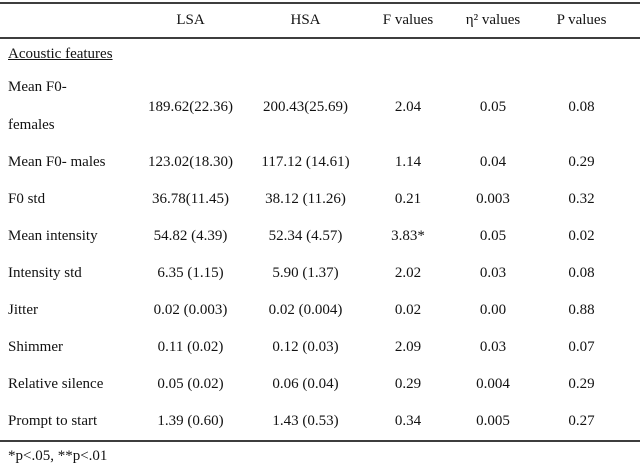 The image size is (640, 468). What do you see at coordinates (31, 125) in the screenshot?
I see `feature-label-line2: females` at bounding box center [31, 125].